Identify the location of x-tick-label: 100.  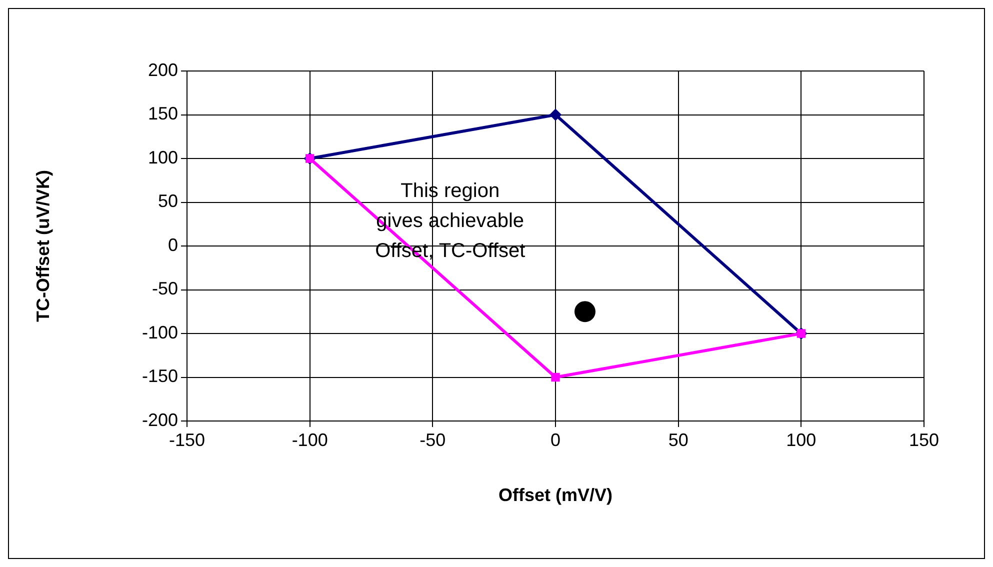
(801, 440).